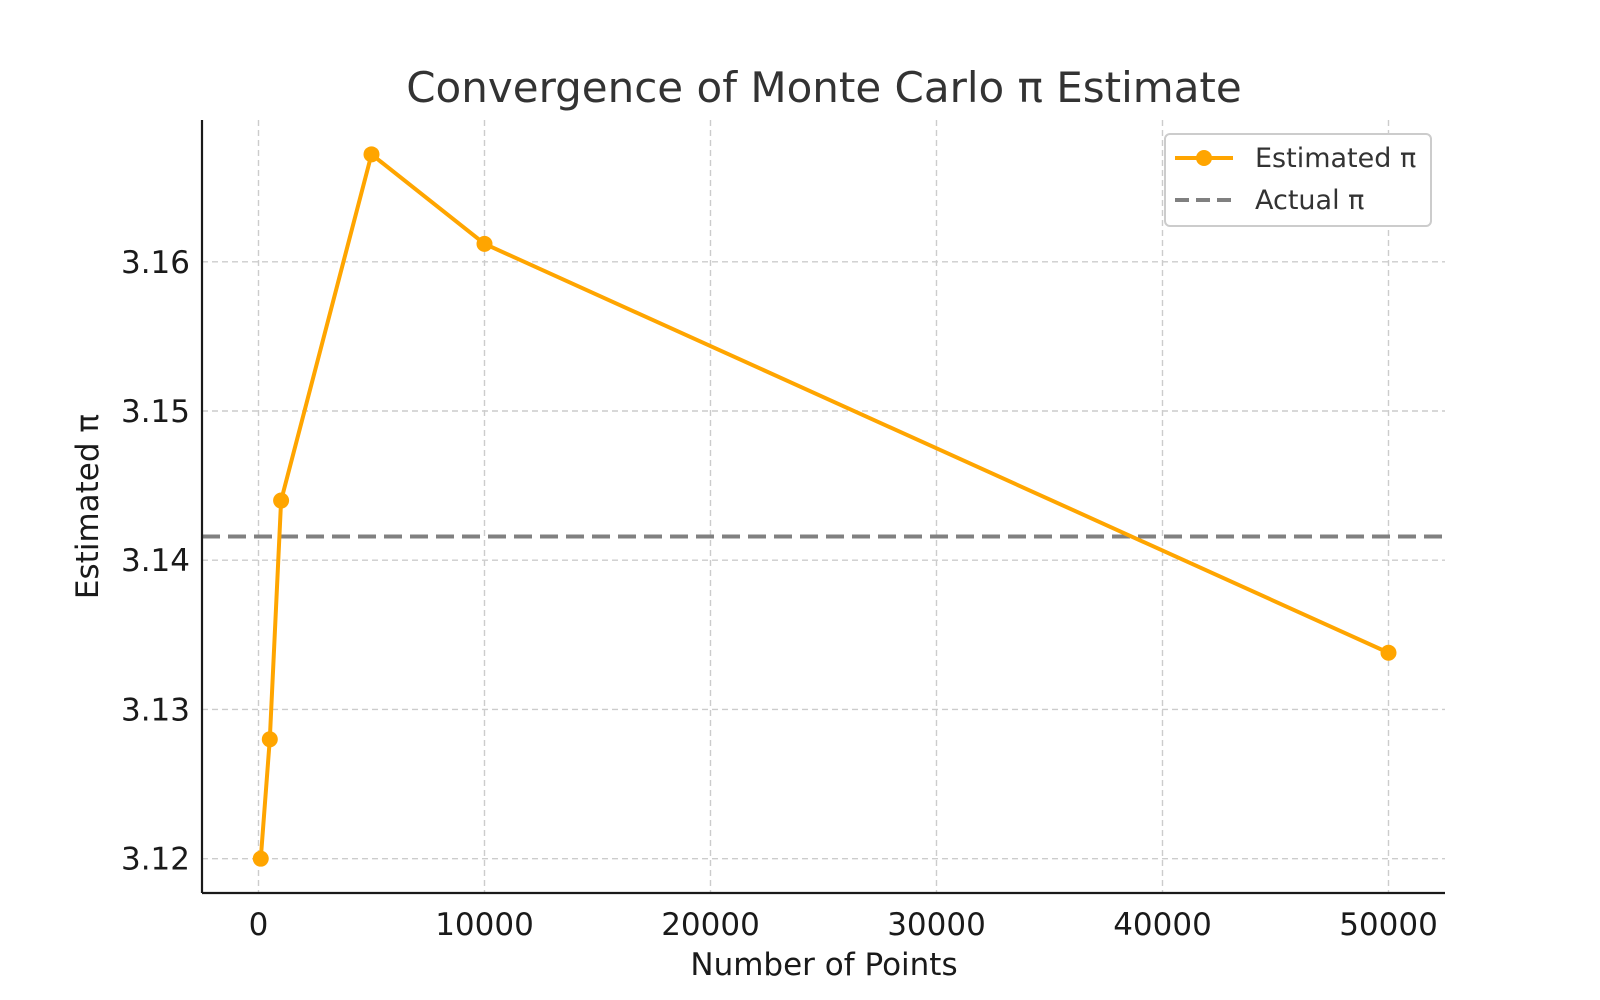  I want to click on y-tick-label: 3.16, so click(155, 263).